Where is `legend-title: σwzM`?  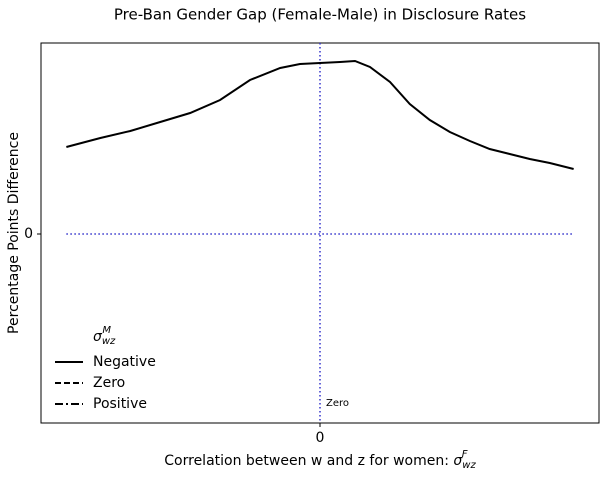
legend-title: σwzM is located at coordinates (104, 336).